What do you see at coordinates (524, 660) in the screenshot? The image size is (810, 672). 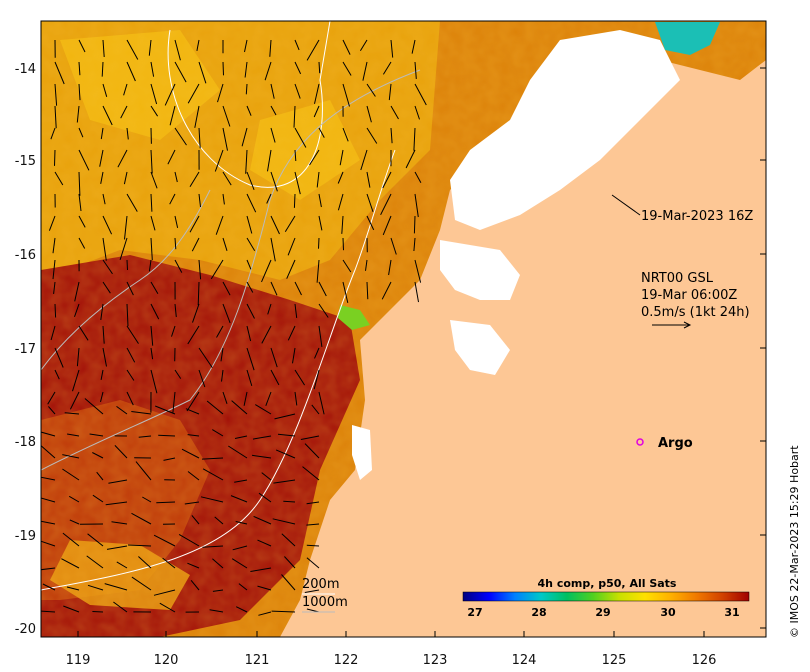 I see `x-tick-label: 124` at bounding box center [524, 660].